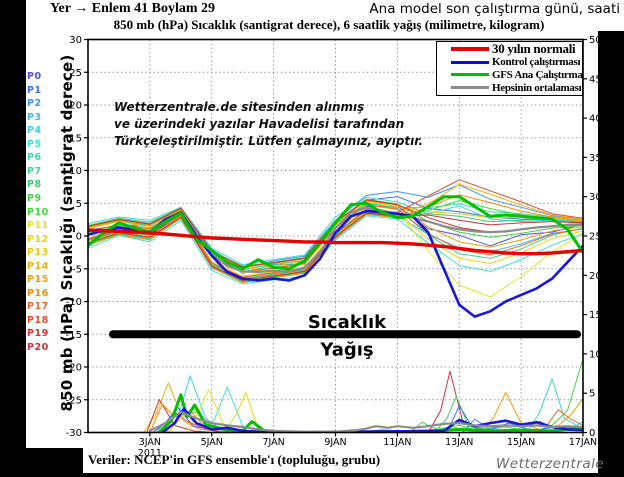 The height and width of the screenshot is (477, 624). What do you see at coordinates (34, 158) in the screenshot?
I see `member-label-p6: P6` at bounding box center [34, 158].